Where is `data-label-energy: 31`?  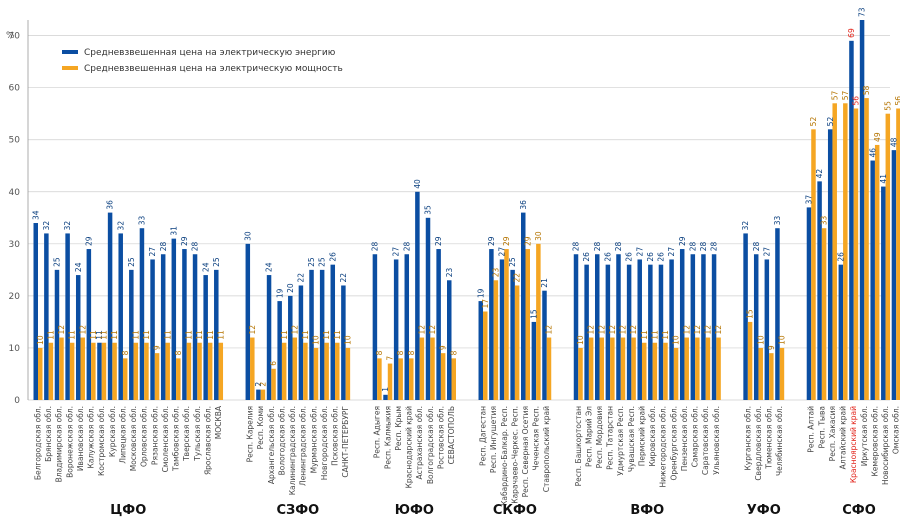 data-label-energy: 31 is located at coordinates (173, 231).